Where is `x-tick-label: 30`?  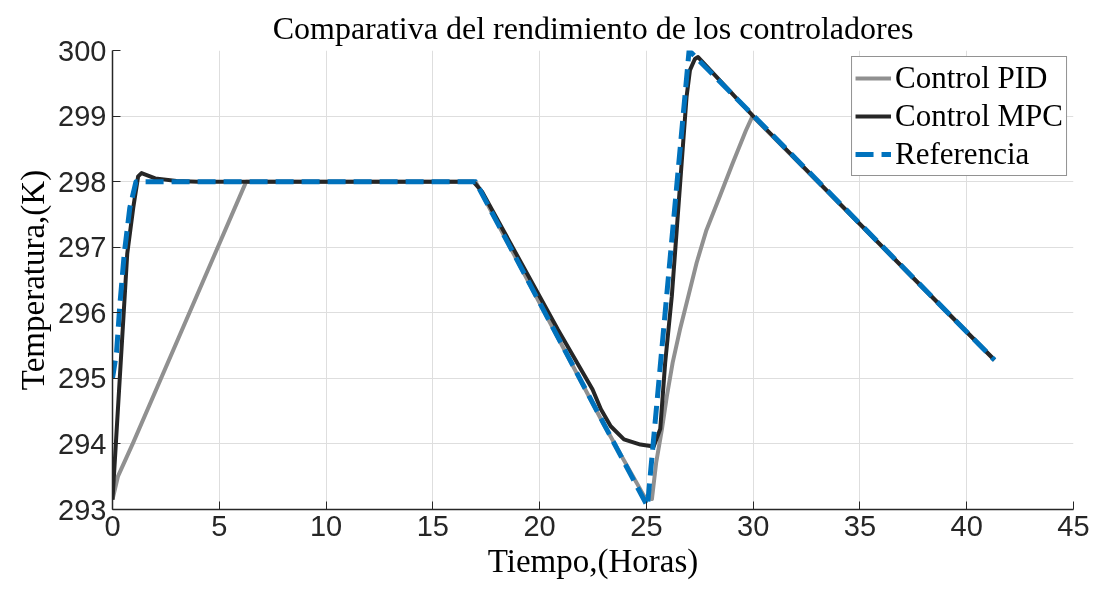
x-tick-label: 30 is located at coordinates (753, 525).